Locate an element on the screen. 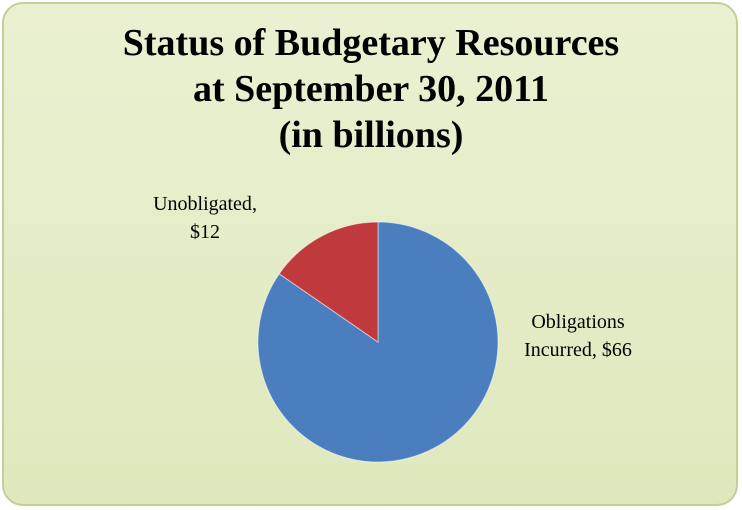 This screenshot has width=742, height=510. slice-label: Unobligated $12 is located at coordinates (205, 218).